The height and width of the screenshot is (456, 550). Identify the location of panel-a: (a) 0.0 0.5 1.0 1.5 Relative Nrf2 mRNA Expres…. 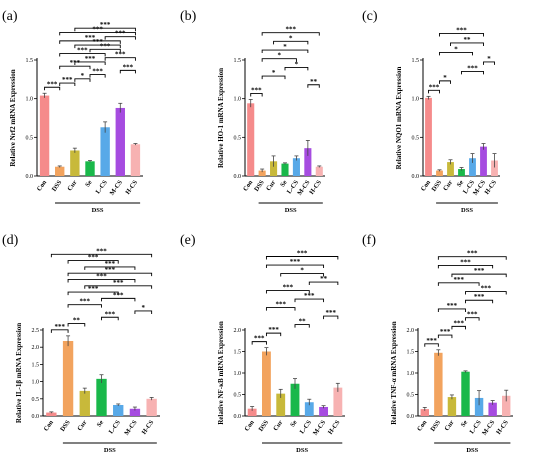
(72, 111).